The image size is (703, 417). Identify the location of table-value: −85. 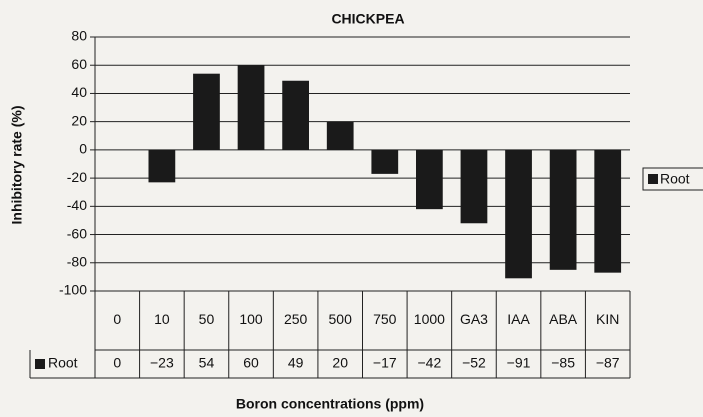
(563, 363).